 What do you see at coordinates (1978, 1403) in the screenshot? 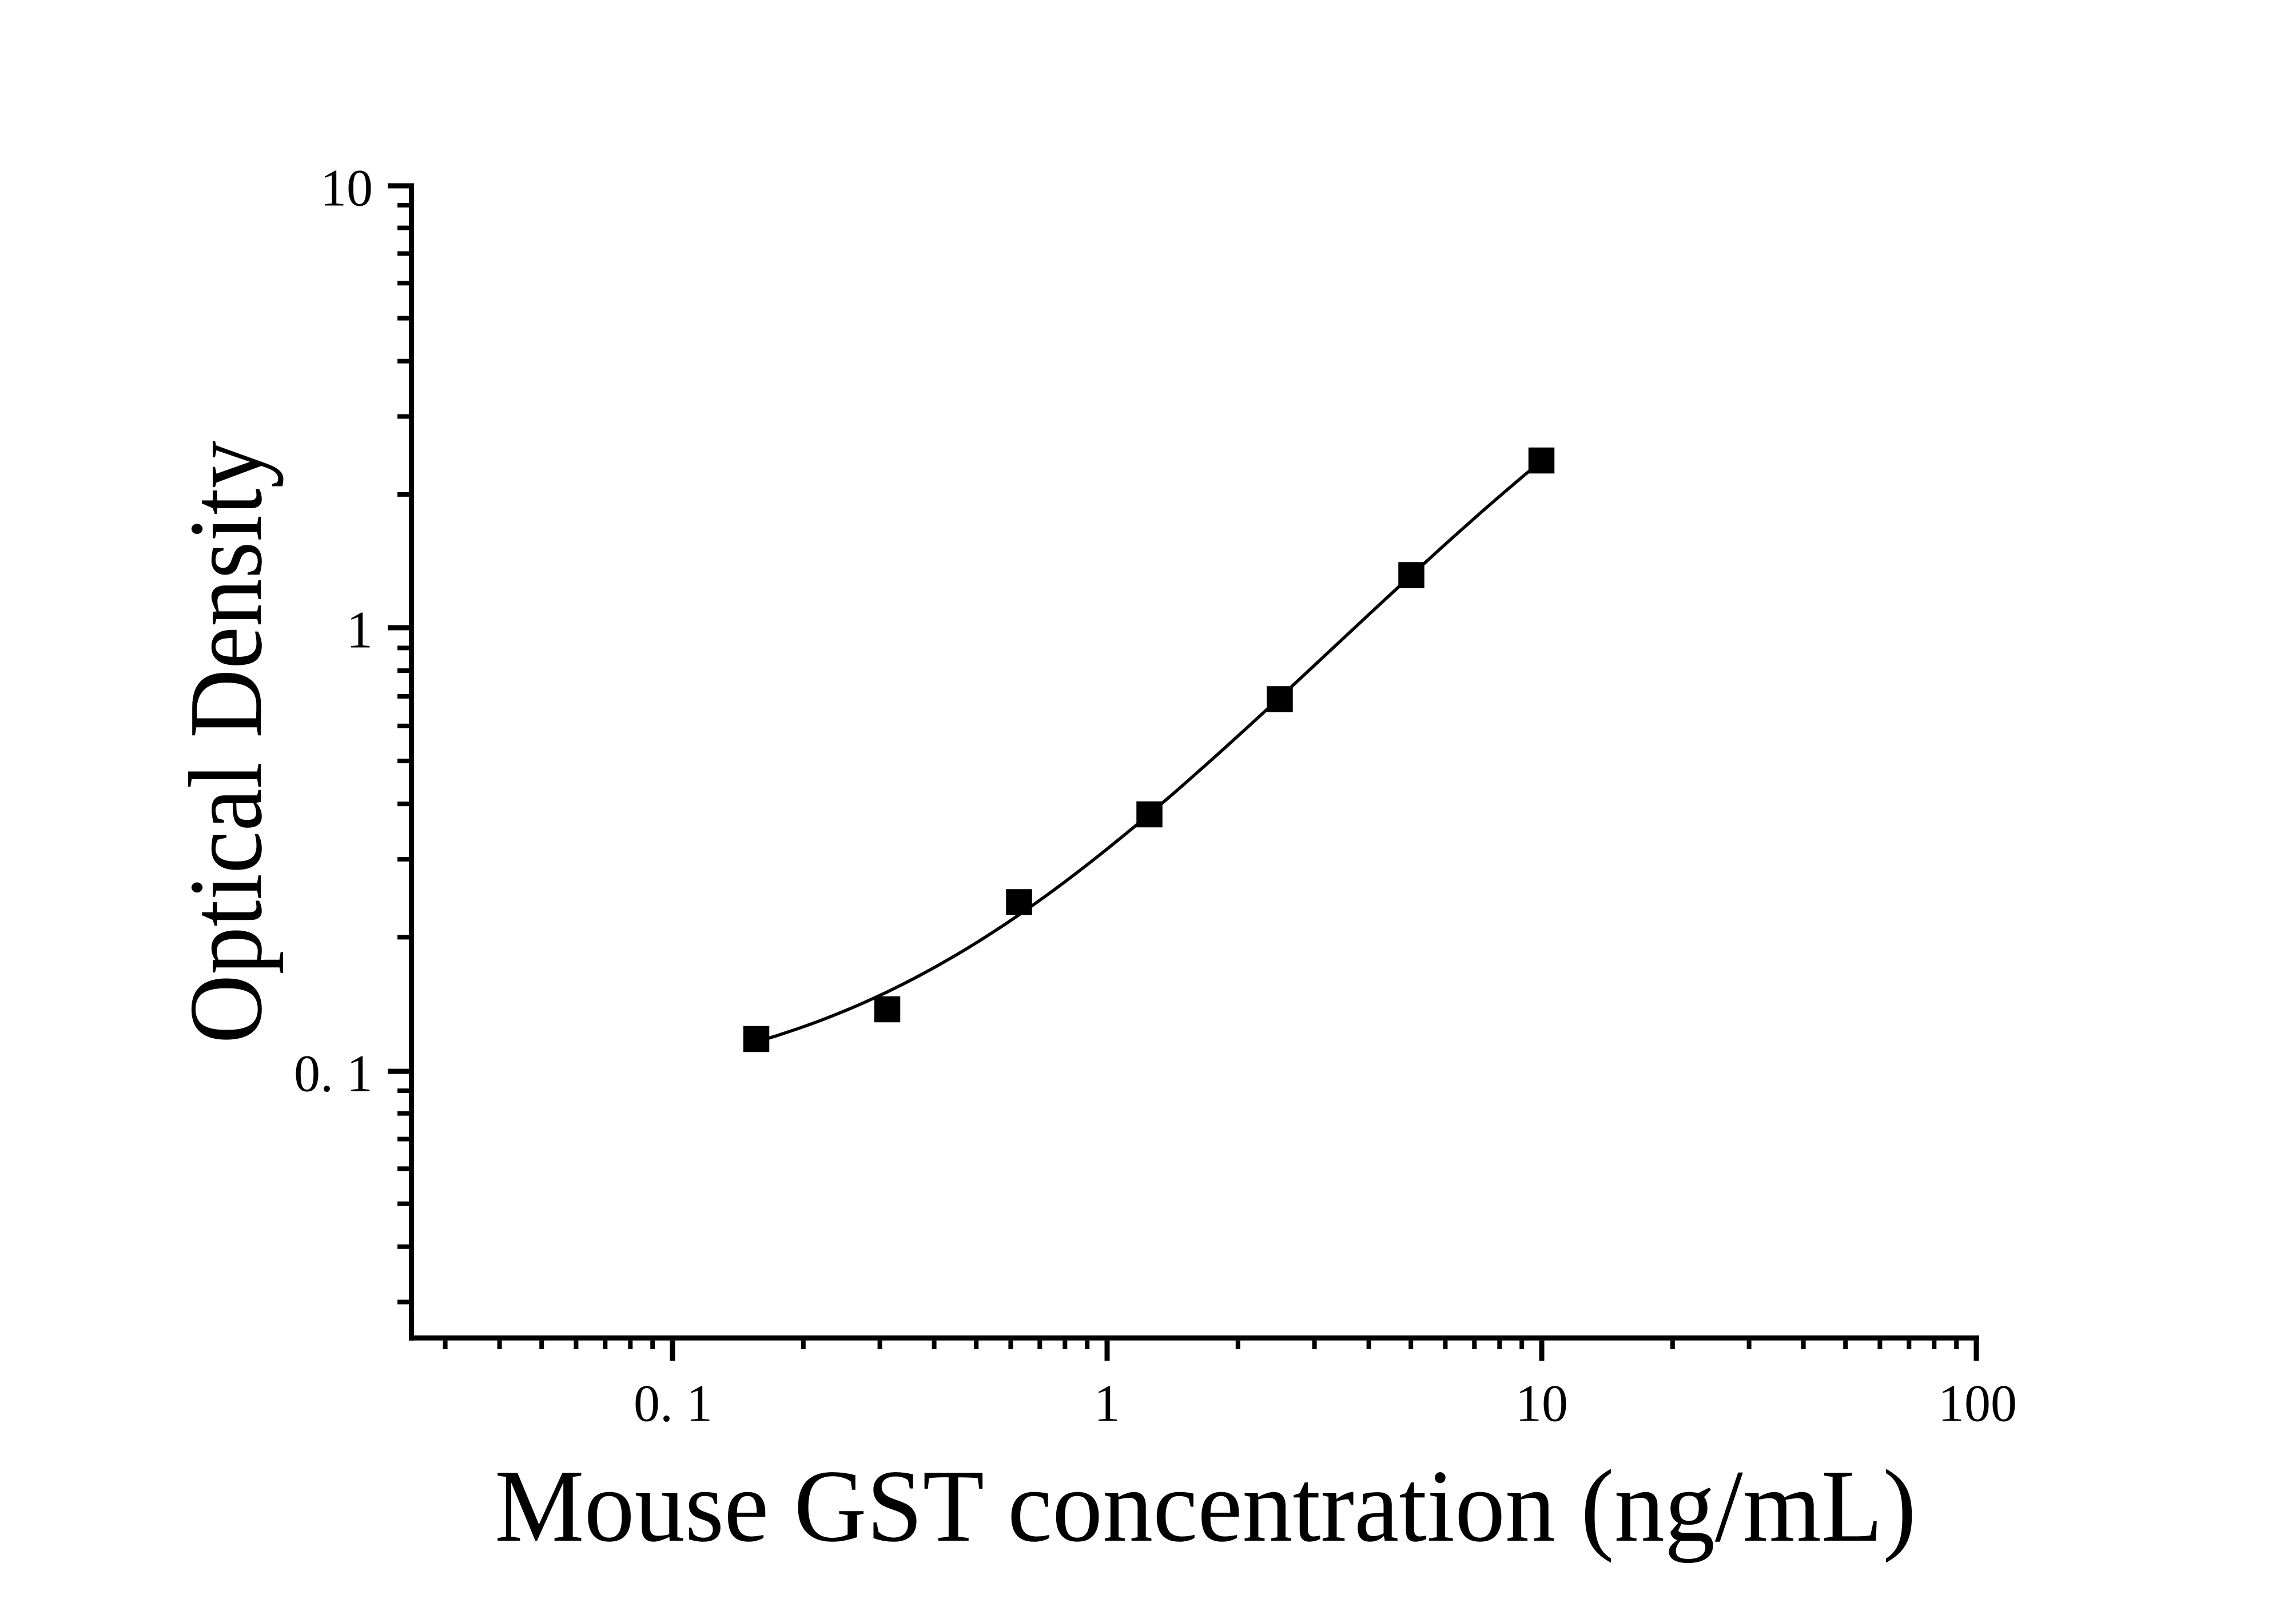
I see `svg-text: 100` at bounding box center [1978, 1403].